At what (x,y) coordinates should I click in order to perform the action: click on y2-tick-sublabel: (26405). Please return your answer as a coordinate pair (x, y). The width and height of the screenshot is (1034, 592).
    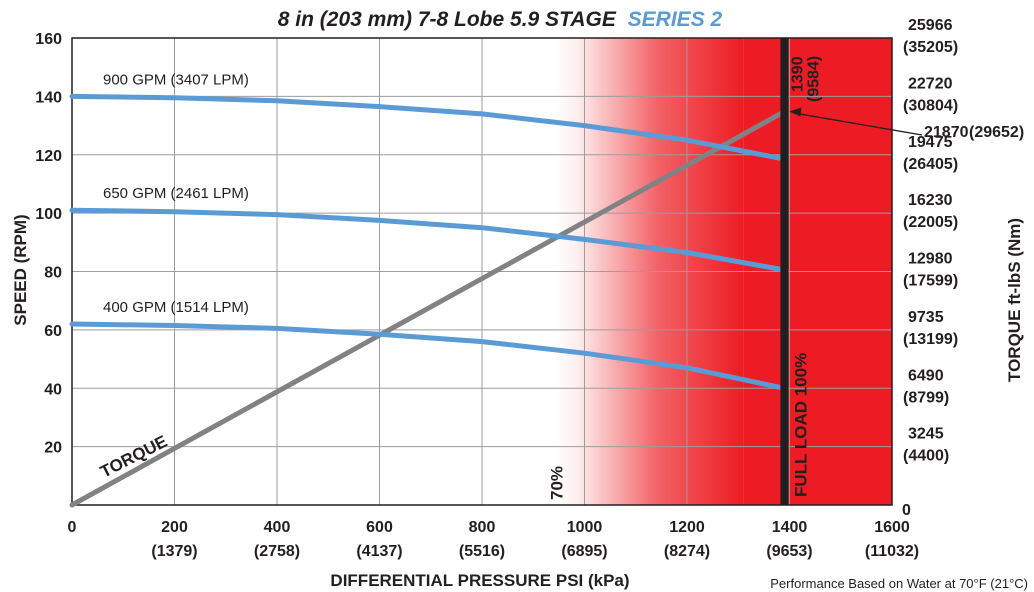
    Looking at the image, I should click on (930, 164).